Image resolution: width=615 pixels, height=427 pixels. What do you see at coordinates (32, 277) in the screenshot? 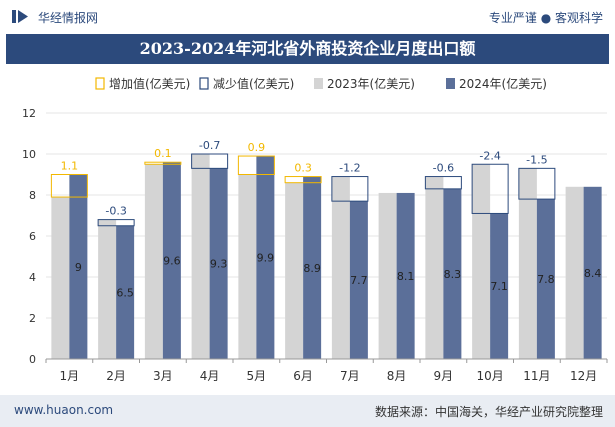
I see `y-tick-label: 4` at bounding box center [32, 277].